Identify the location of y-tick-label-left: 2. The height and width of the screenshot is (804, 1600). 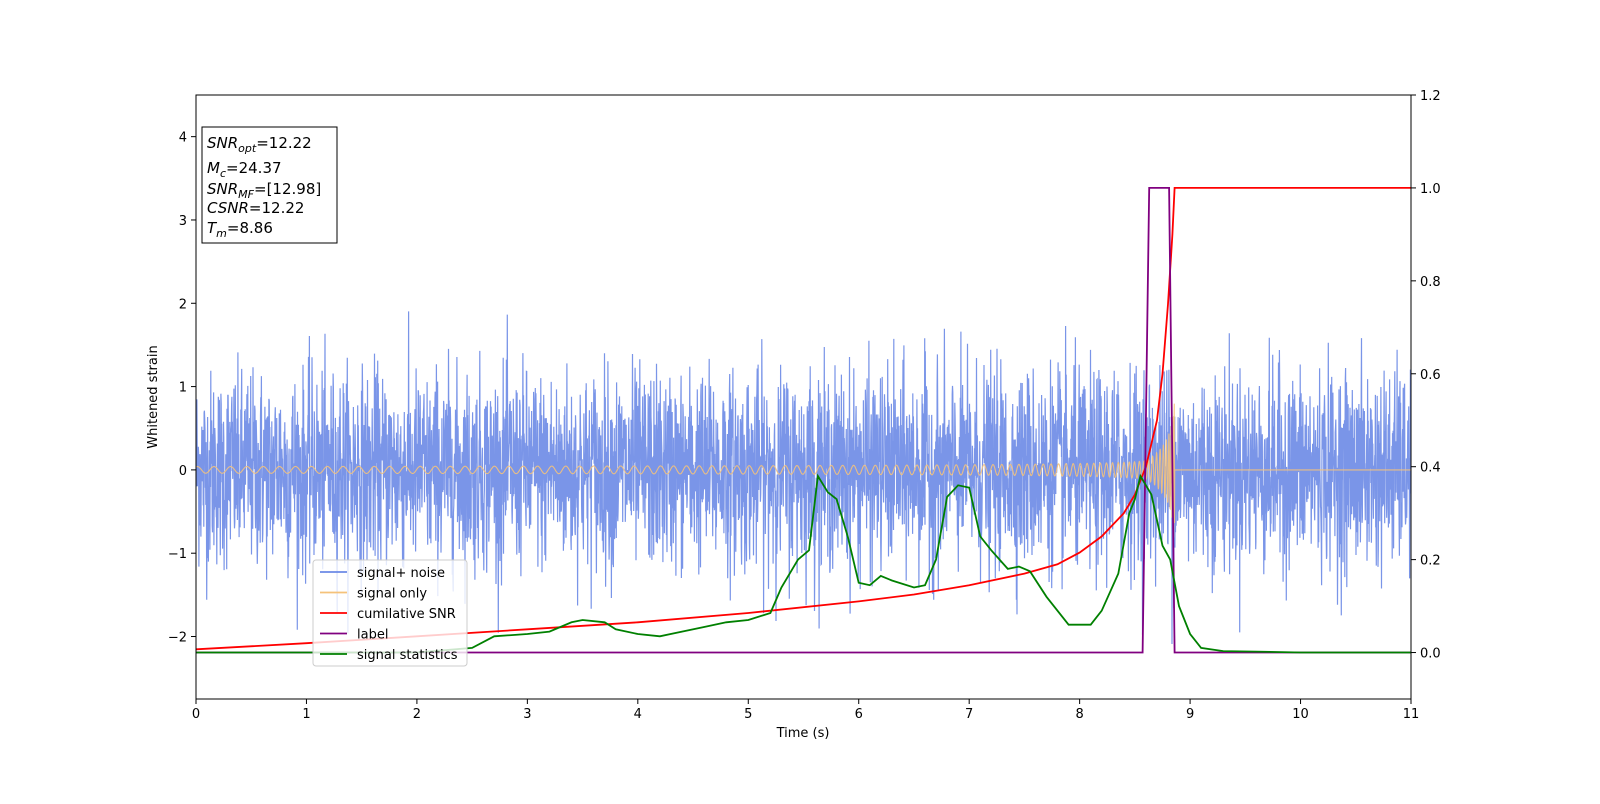
(183, 304).